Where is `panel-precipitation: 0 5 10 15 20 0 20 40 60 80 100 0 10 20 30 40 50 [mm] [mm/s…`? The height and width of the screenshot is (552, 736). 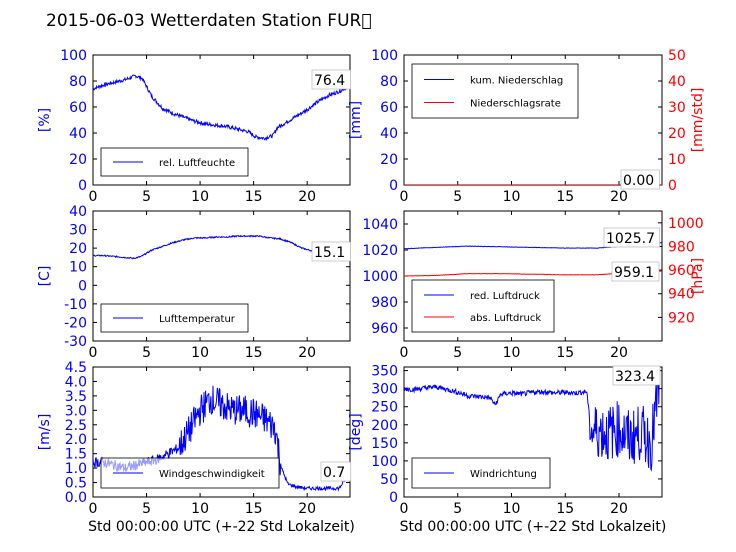 panel-precipitation: 0 5 10 15 20 0 20 40 60 80 100 0 10 20 30 40 50 [mm] [mm/s… is located at coordinates (527, 126).